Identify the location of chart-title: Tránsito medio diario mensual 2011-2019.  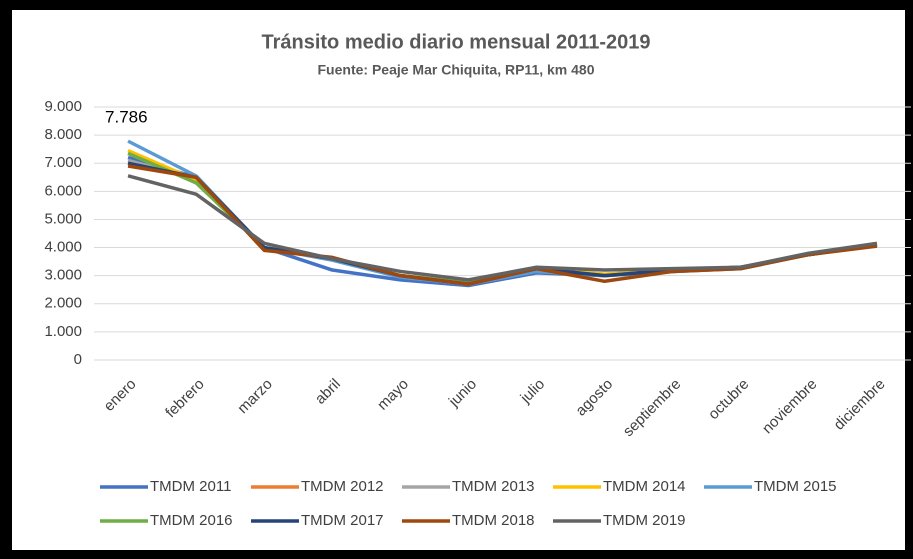
(455, 42).